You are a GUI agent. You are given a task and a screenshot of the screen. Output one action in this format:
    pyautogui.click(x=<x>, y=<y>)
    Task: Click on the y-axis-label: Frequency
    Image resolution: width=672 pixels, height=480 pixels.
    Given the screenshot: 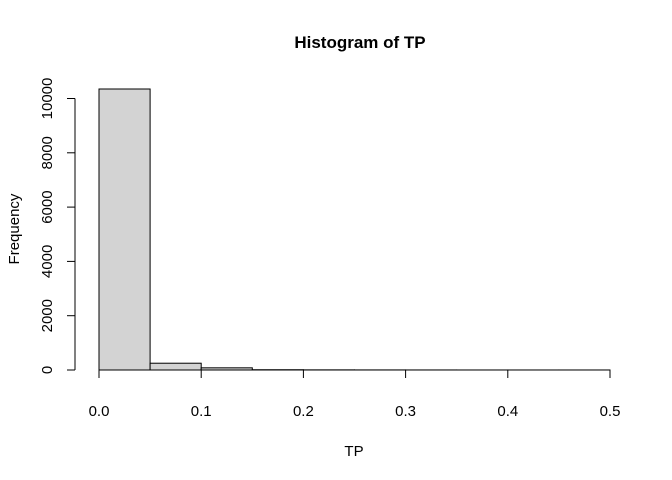 What is the action you would take?
    pyautogui.click(x=14, y=228)
    